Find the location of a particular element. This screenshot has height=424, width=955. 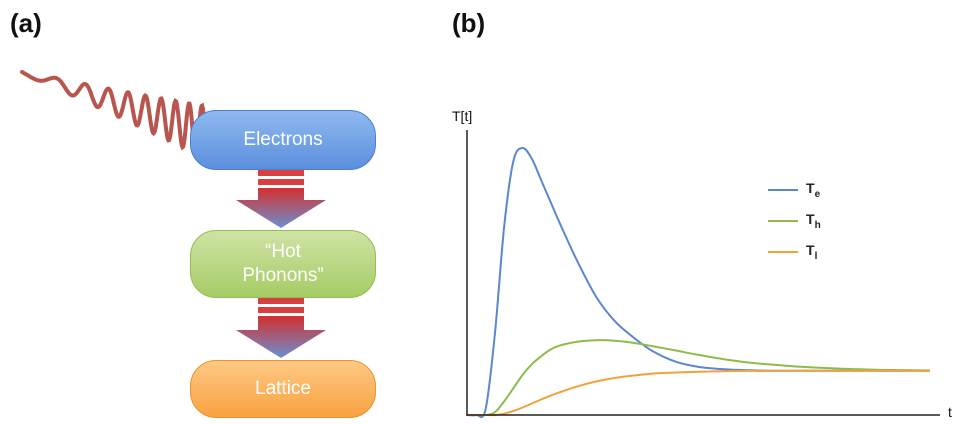

electrons-node: Electrons is located at coordinates (283, 140).